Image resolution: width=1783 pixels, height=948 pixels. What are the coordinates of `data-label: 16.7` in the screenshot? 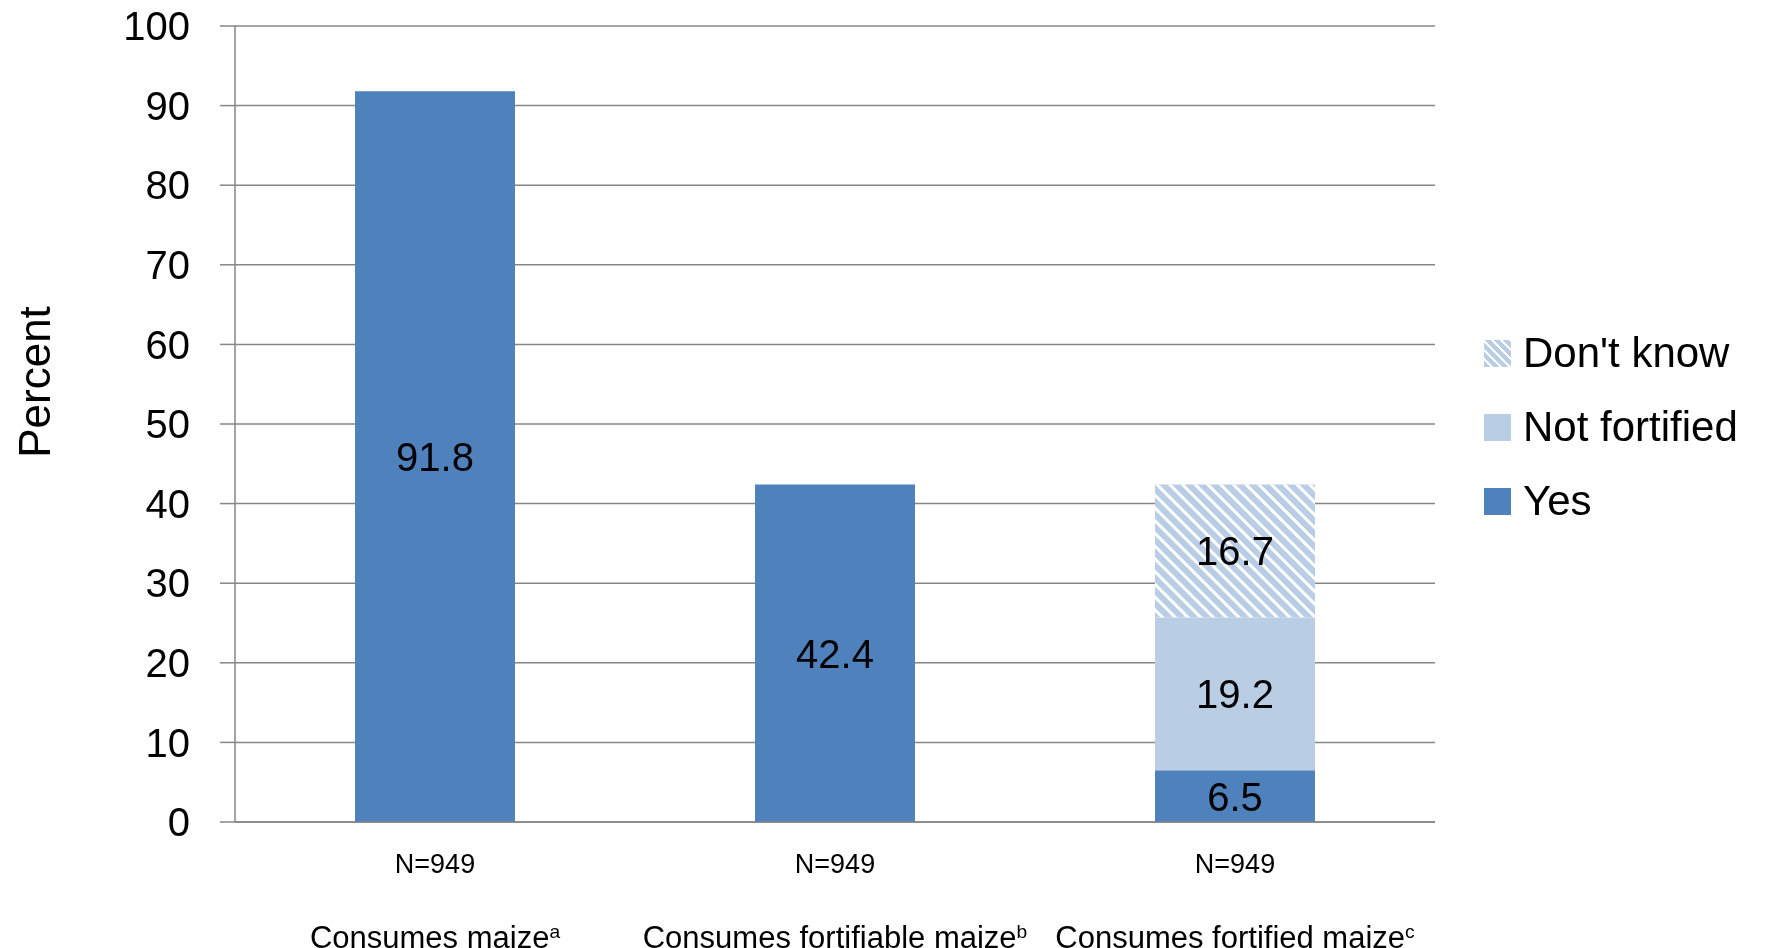 It's located at (1235, 551).